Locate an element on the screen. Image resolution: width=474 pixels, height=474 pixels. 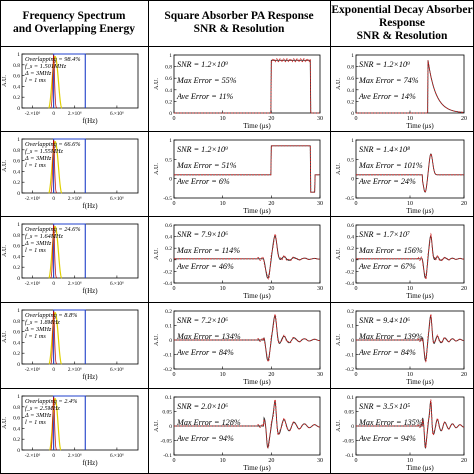
filter-window-line is located at coordinates (69, 250).